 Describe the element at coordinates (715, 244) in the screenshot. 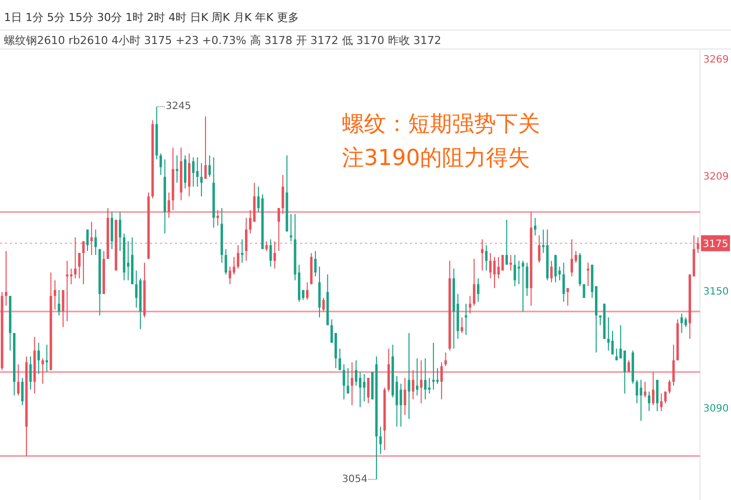

I see `ref-line-label: 3175` at that location.